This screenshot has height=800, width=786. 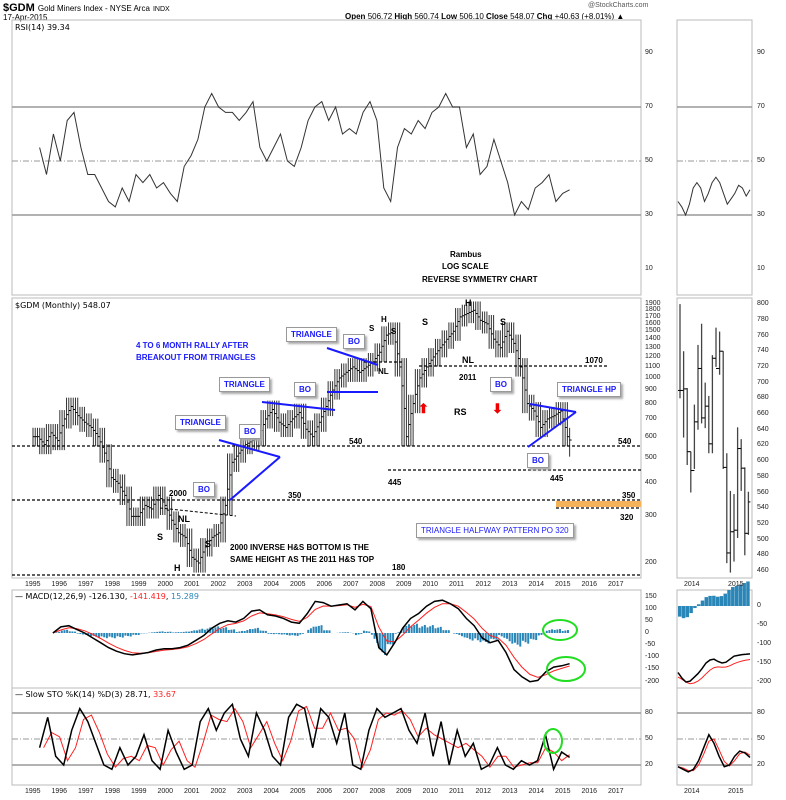 I want to click on price-tick: 1800, so click(x=653, y=310).